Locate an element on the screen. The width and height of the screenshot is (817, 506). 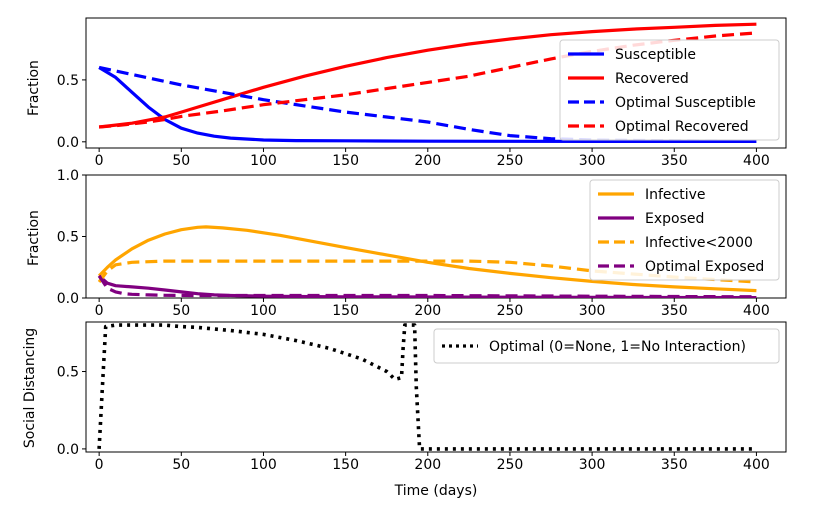
panel-2-legend-box is located at coordinates (684, 230).